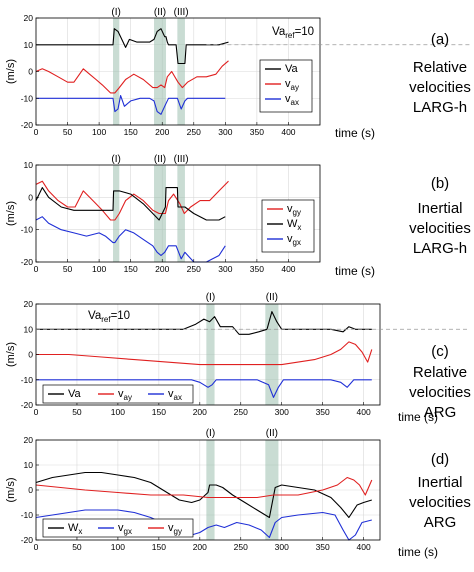 This screenshot has height=572, width=474. I want to click on series-line-vax, so click(131, 105).